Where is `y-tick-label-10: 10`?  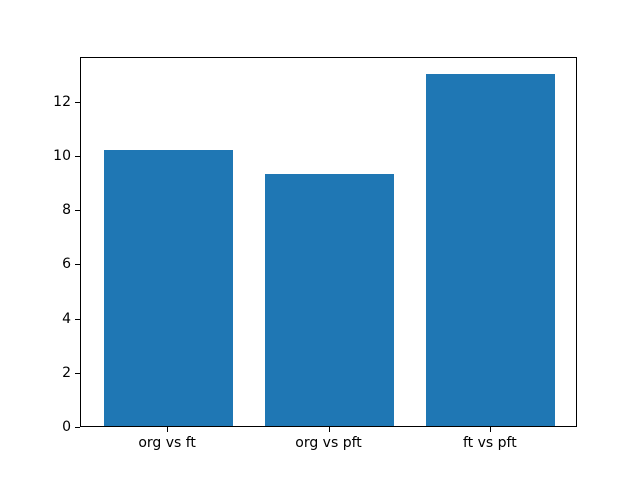
y-tick-label-10: 10 is located at coordinates (62, 155).